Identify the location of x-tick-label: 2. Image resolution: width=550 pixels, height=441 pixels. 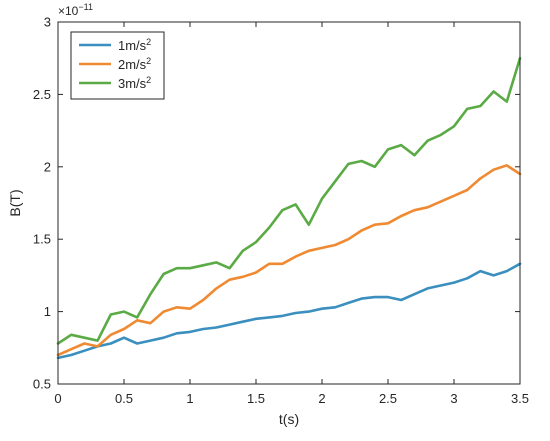
(321, 398).